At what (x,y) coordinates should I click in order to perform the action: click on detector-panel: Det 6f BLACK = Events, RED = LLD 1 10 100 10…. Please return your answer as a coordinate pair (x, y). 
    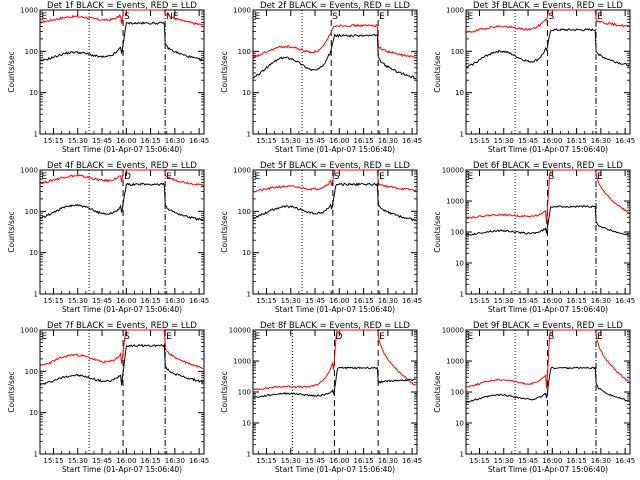
    Looking at the image, I should click on (534, 237).